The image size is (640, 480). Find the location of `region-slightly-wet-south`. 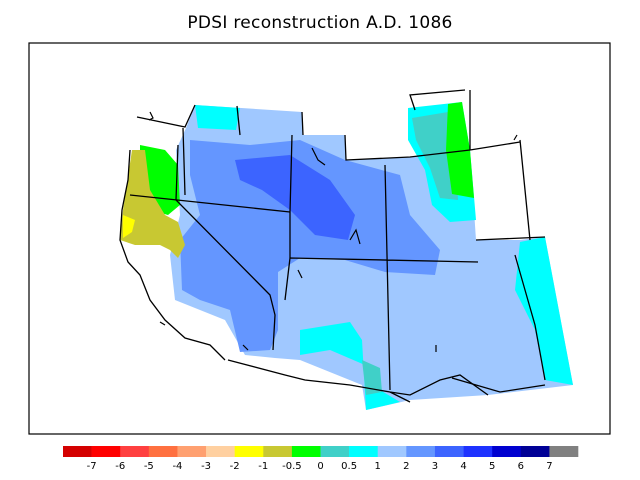

region-slightly-wet-south is located at coordinates (372, 377).